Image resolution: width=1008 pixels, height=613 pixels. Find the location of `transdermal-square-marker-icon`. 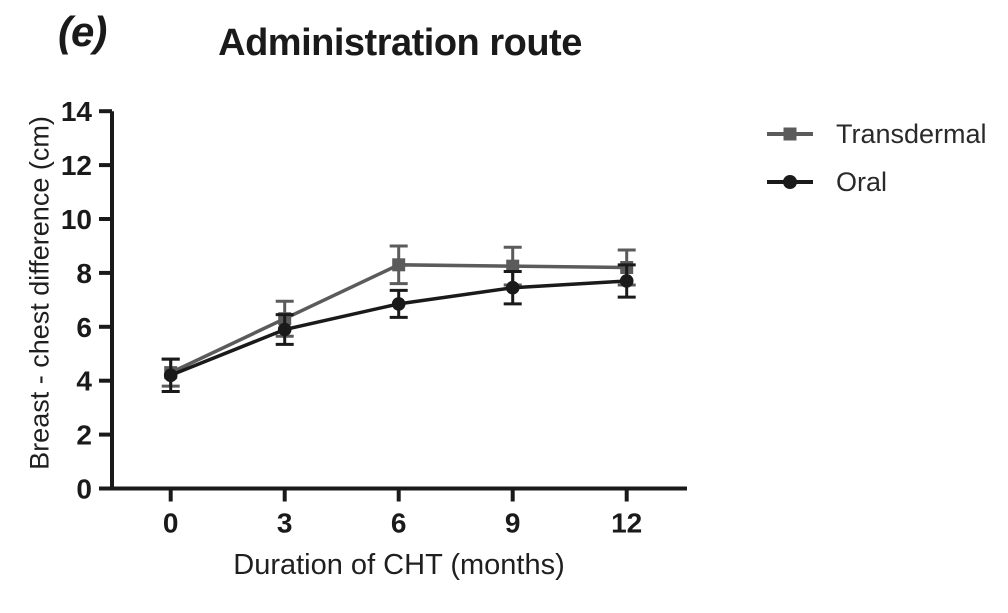

transdermal-square-marker-icon is located at coordinates (790, 134).